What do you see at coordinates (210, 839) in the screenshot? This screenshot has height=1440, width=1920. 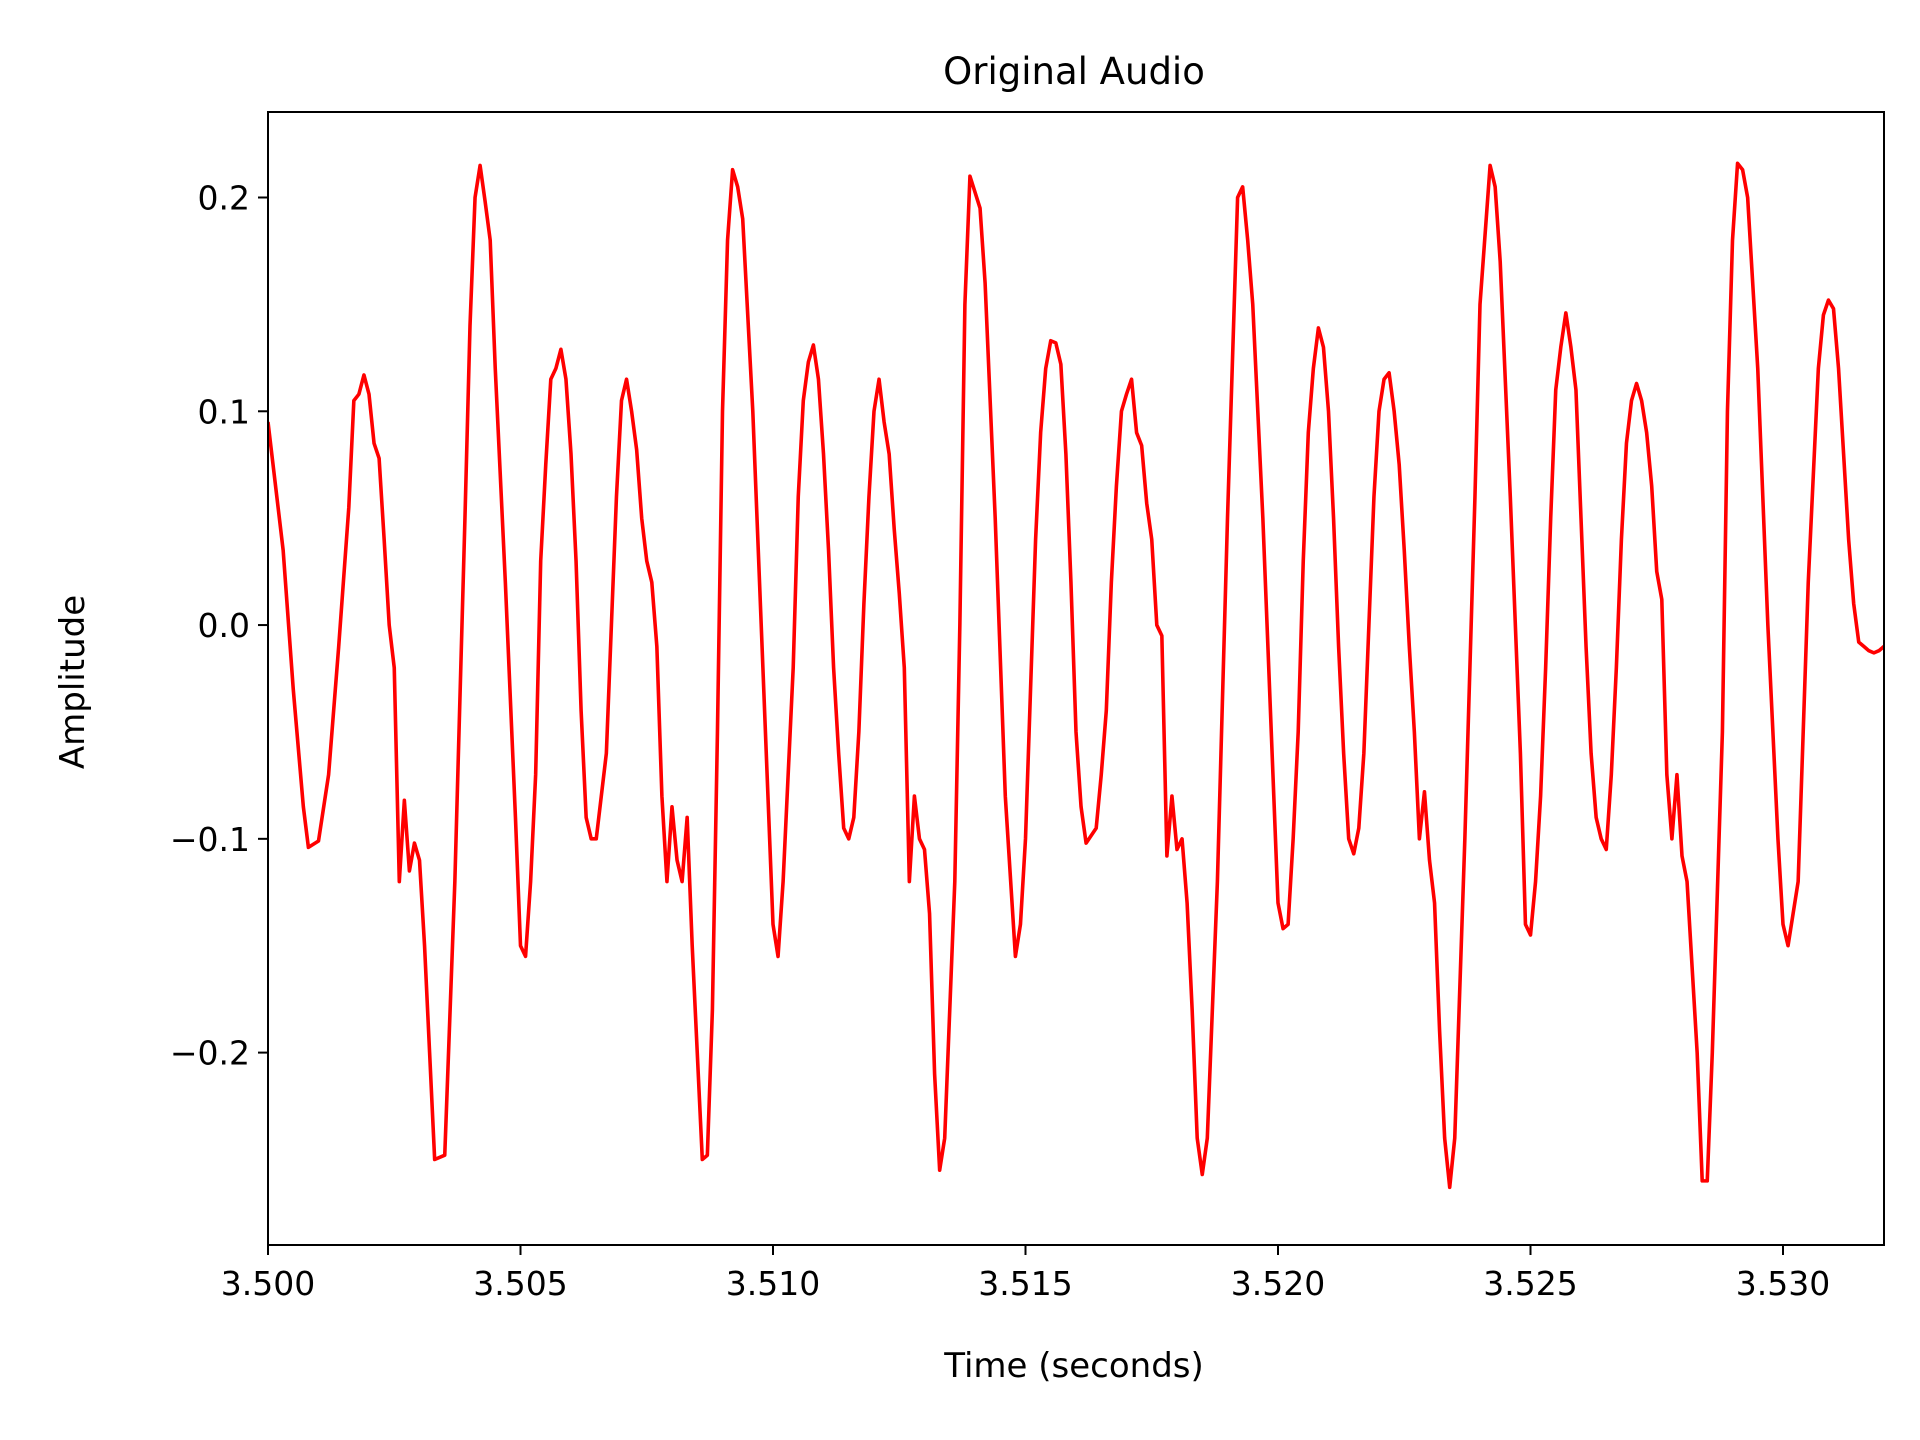 I see `y-tick-label: −0.1` at bounding box center [210, 839].